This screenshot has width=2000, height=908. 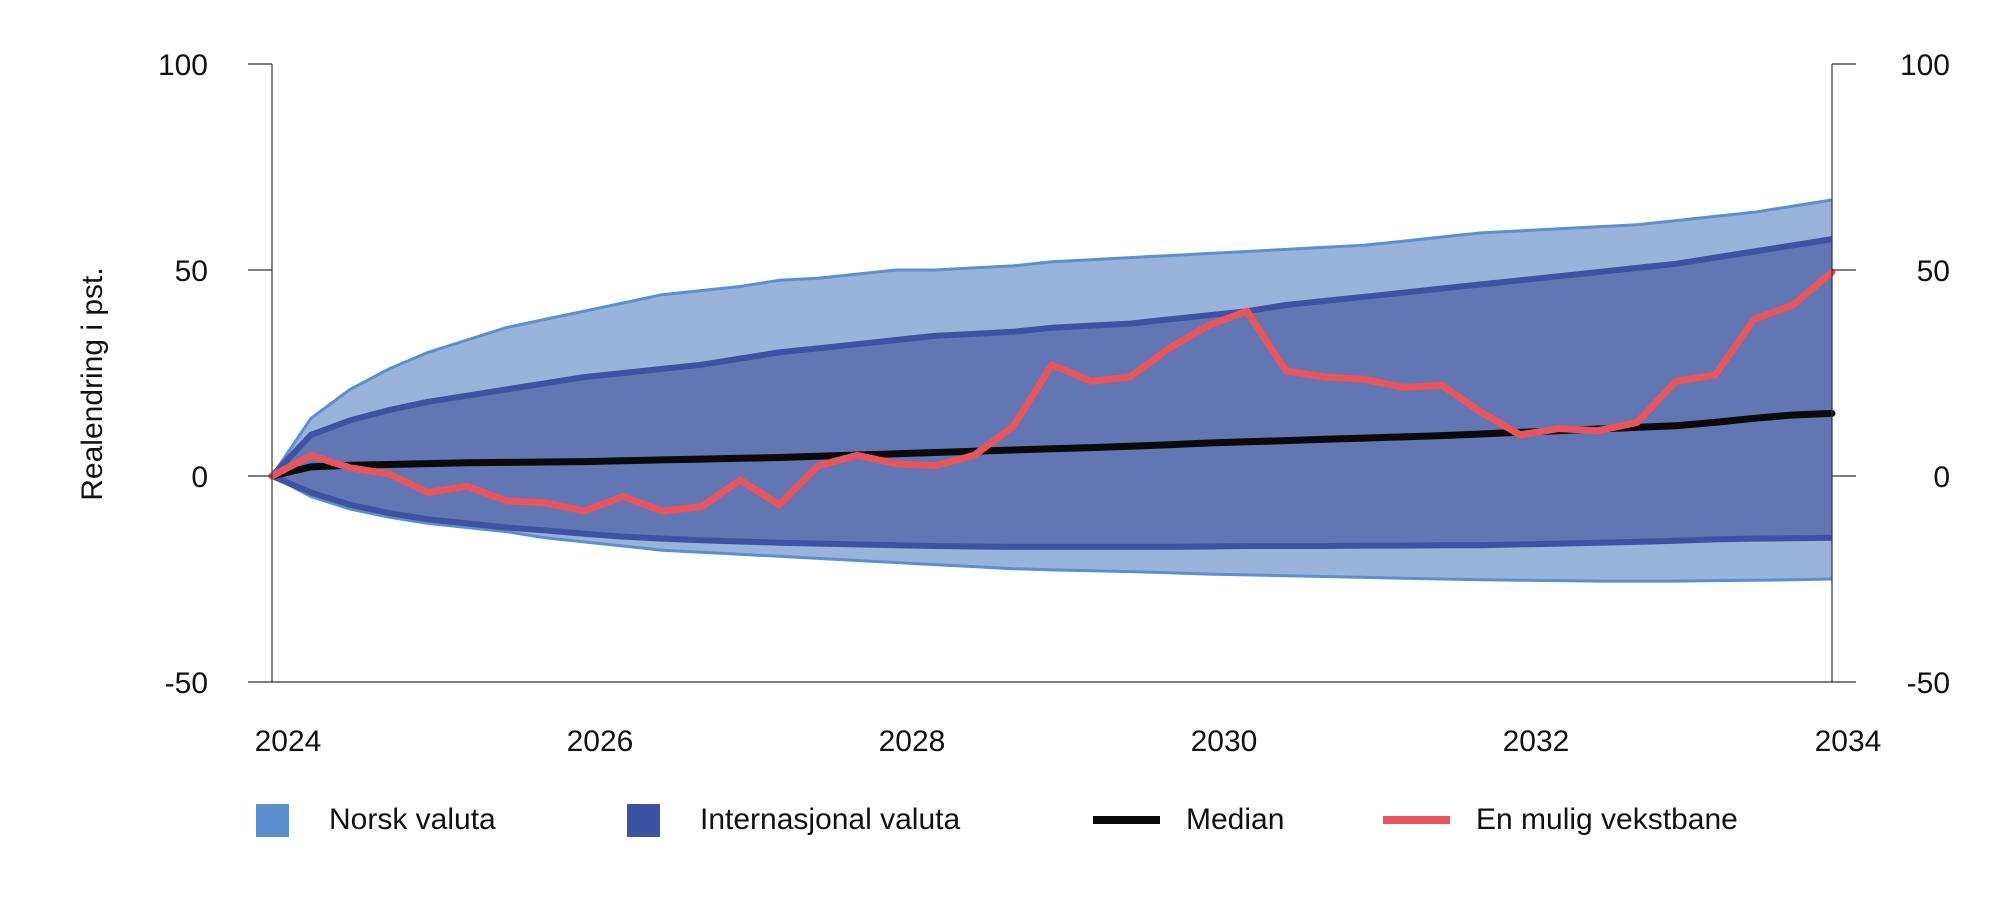 I want to click on legend-label-internasjonal-valuta: Internasjonal valuta, so click(x=830, y=819).